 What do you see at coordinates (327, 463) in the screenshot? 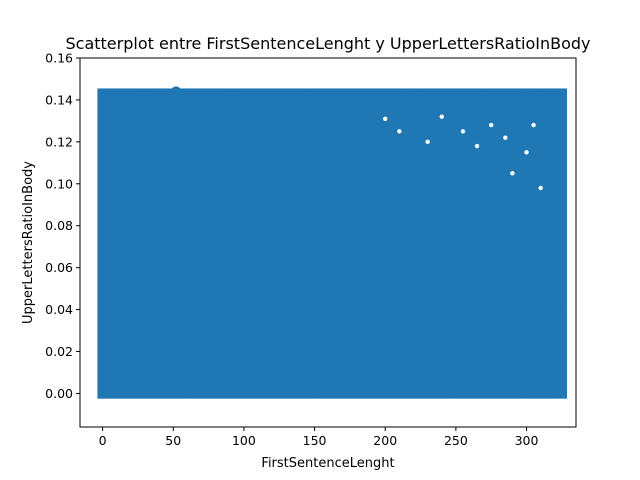
I see `x-axis-label: FirstSentenceLenght` at bounding box center [327, 463].